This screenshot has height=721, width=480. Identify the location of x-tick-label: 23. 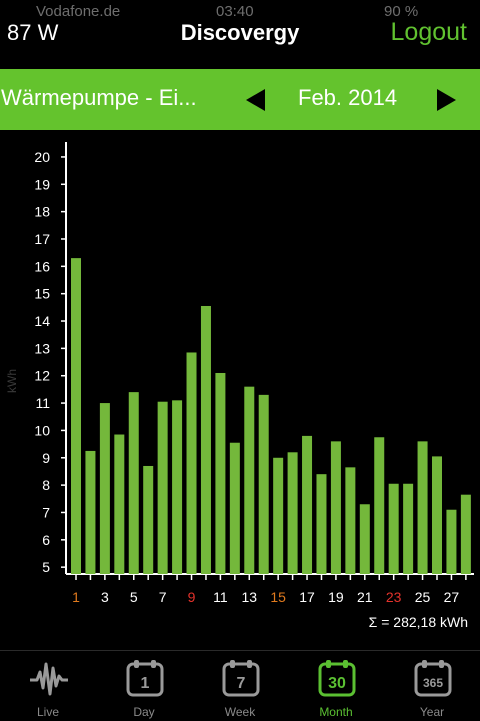
(394, 597).